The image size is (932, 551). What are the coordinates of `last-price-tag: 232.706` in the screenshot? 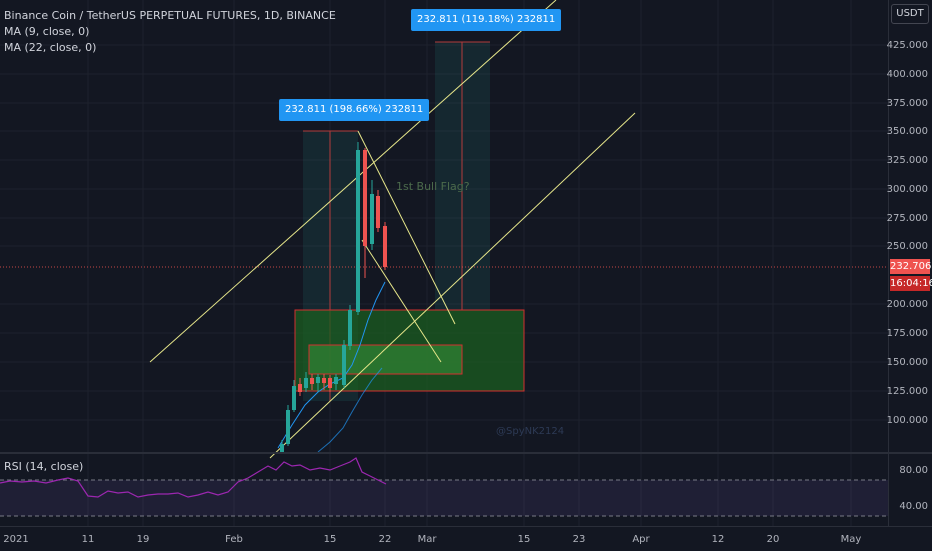 It's located at (911, 266).